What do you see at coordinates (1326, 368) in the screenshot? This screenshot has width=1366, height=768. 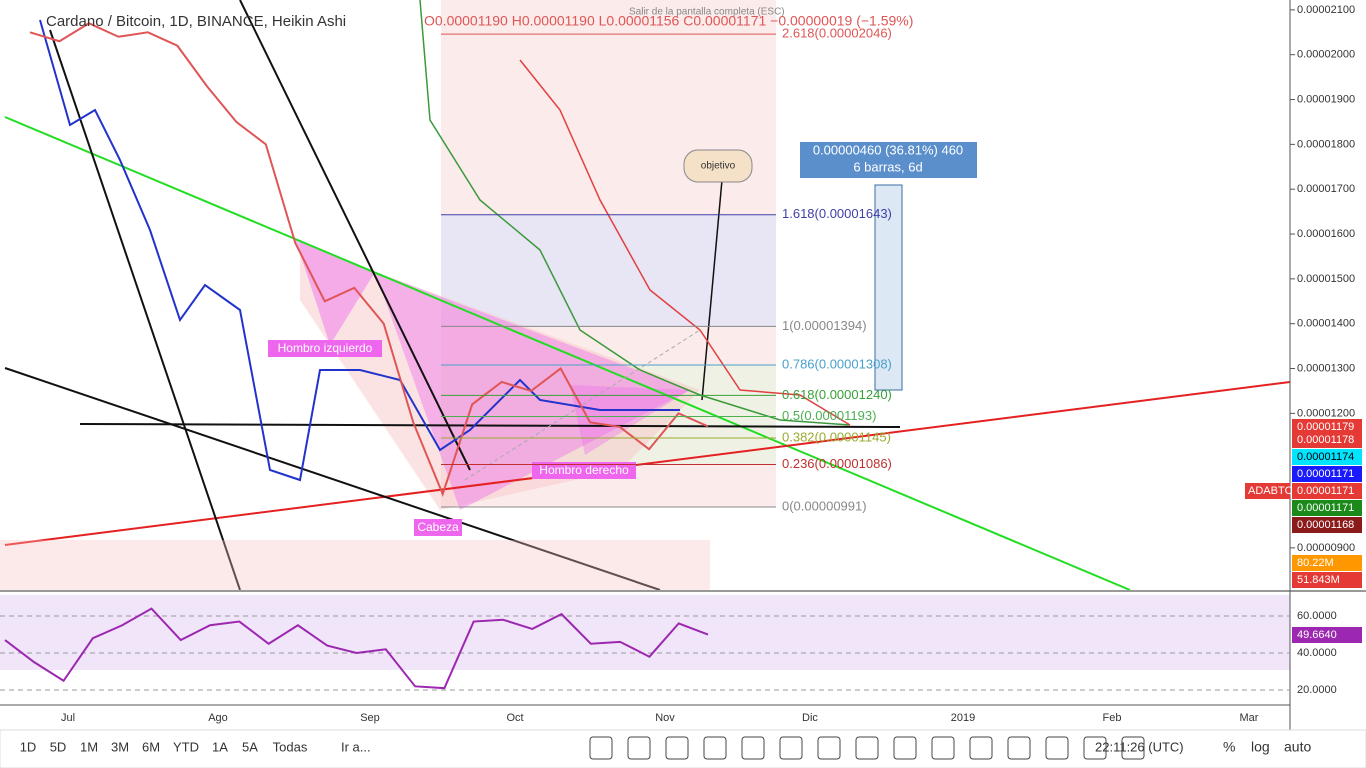 I see `y-tick-label: 0.00001300` at bounding box center [1326, 368].